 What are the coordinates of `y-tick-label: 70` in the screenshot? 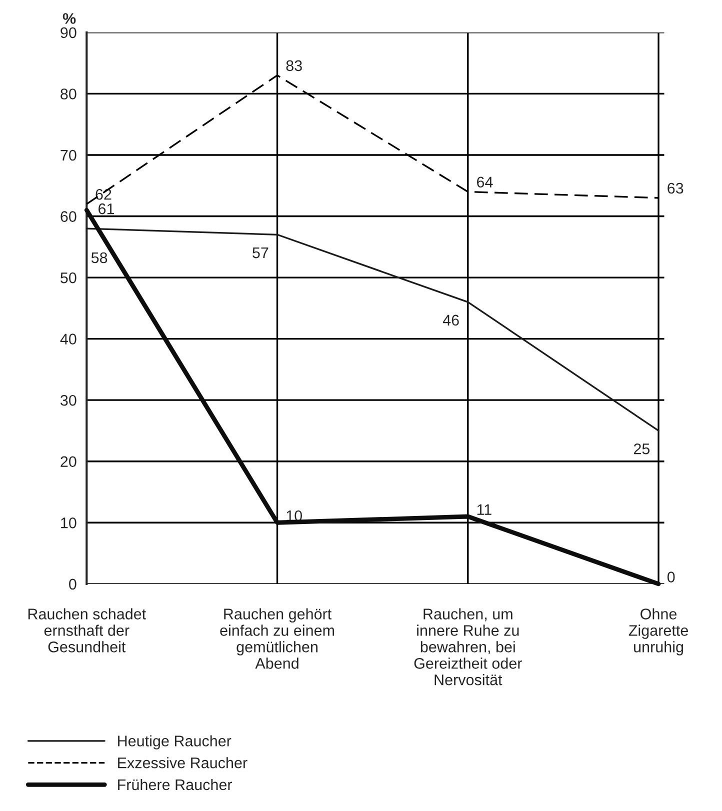 It's located at (68, 155).